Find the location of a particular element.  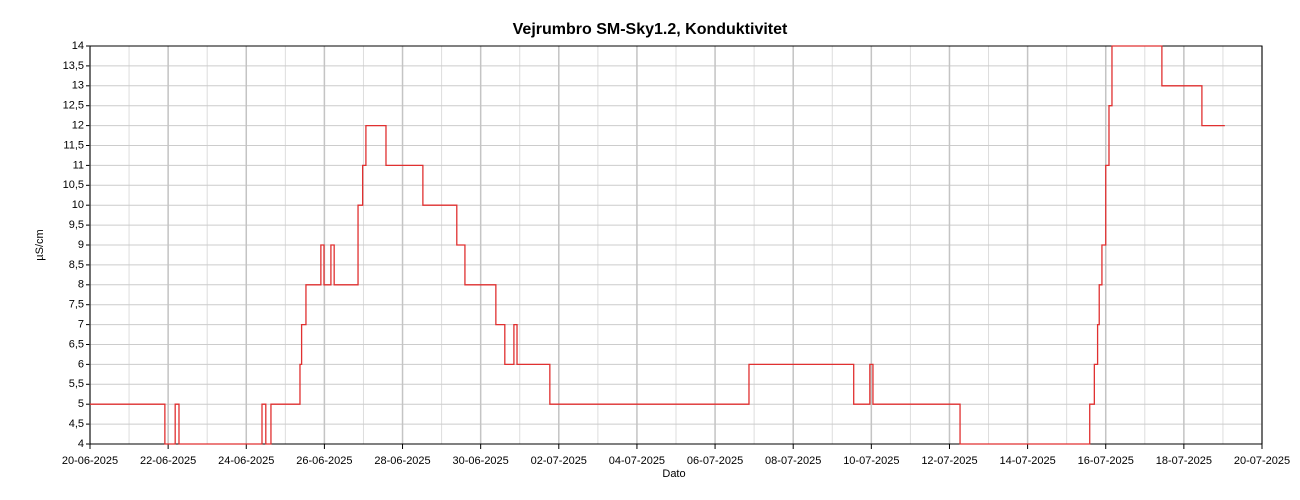

x-tick-label: 22-06-2025 is located at coordinates (168, 461).